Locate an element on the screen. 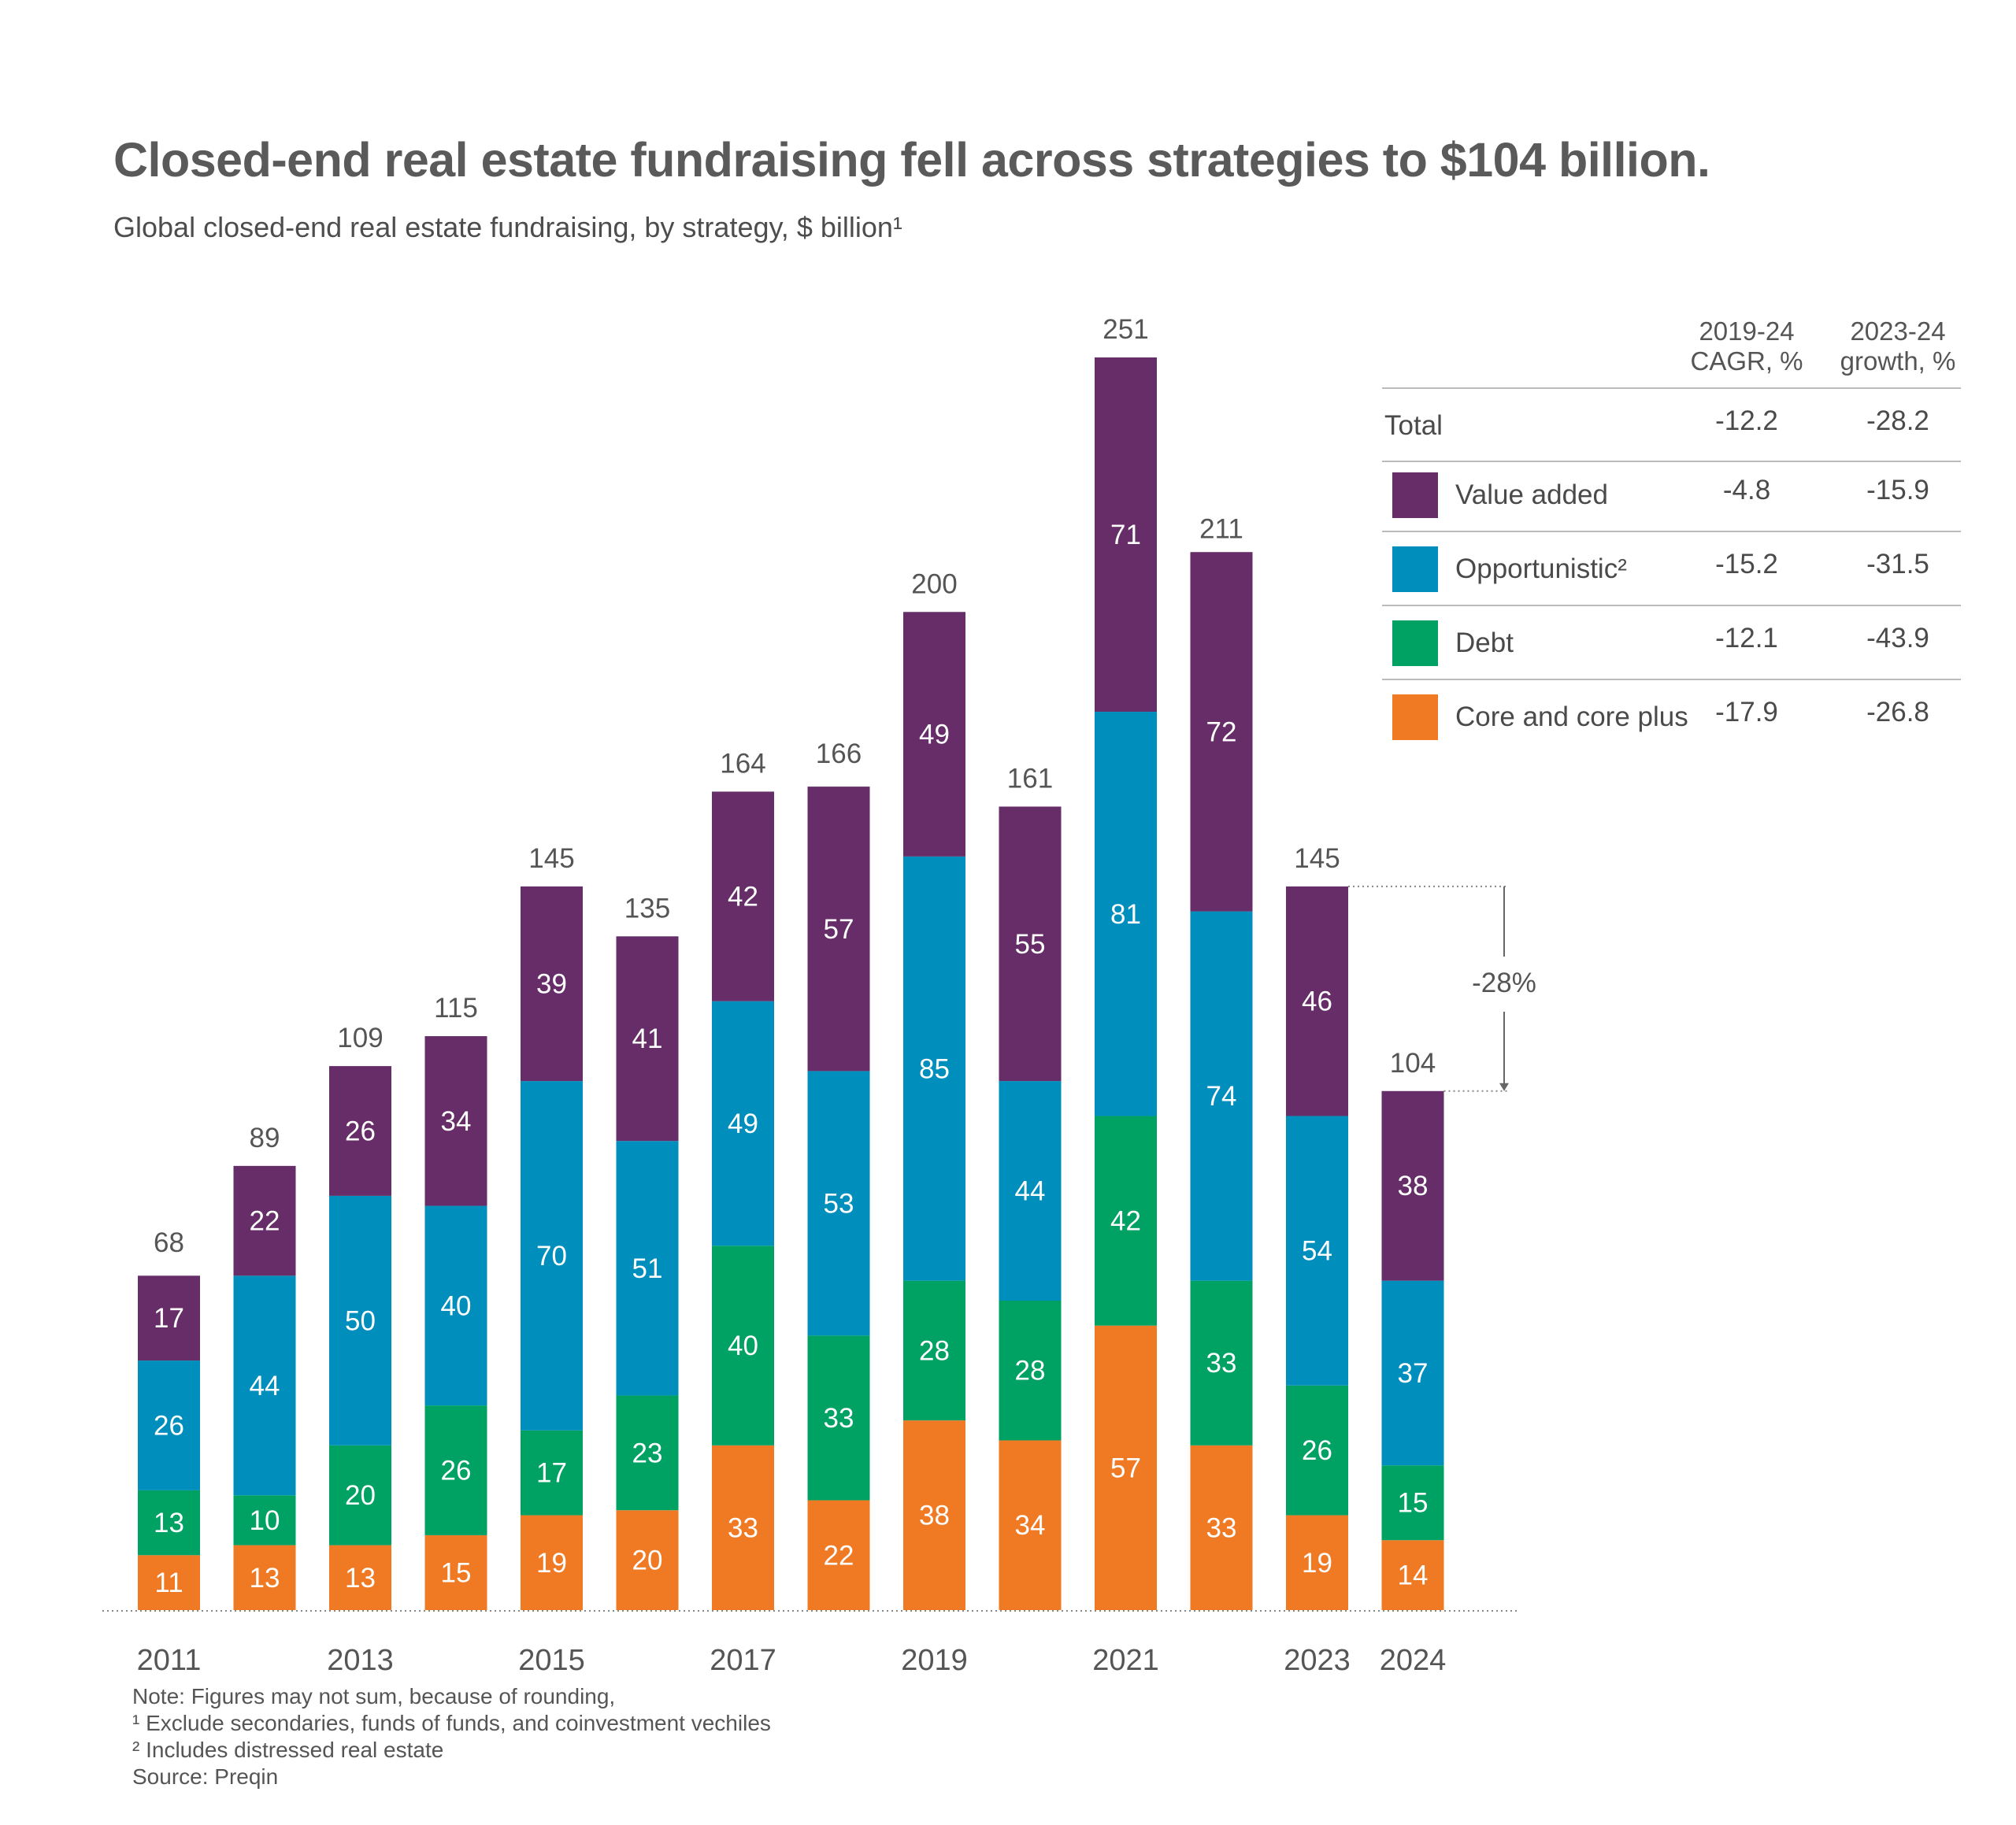  bar-segment-2019-s1 is located at coordinates (934, 1350).